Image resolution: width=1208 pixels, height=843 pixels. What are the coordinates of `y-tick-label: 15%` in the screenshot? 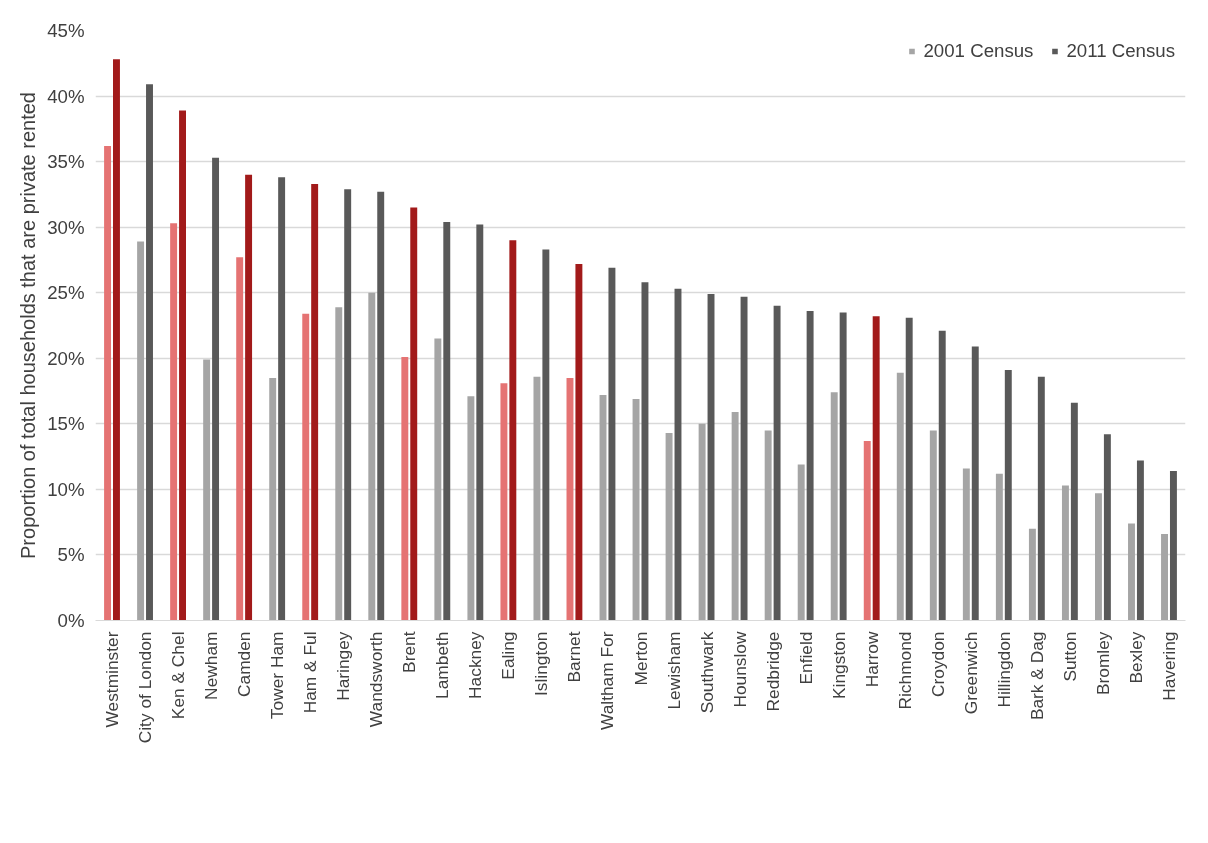 It's located at (66, 424).